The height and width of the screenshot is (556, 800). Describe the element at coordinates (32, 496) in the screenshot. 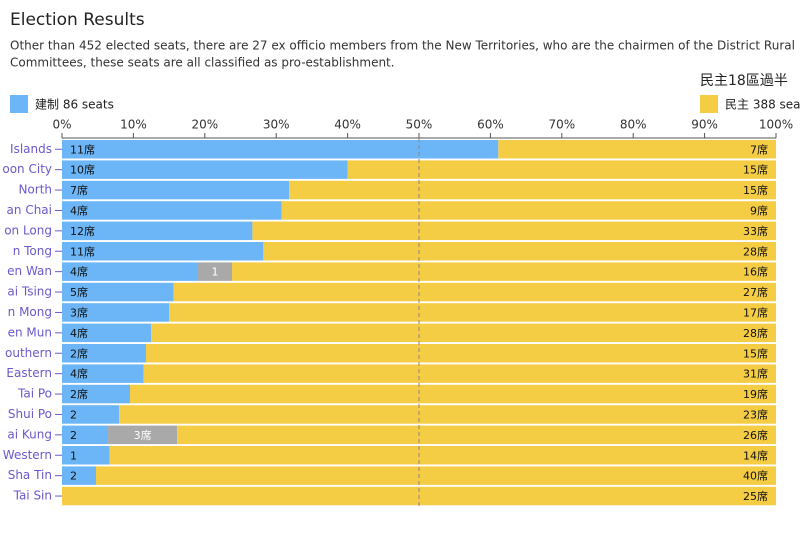

I see `y-tick-label: Tai Sin` at that location.